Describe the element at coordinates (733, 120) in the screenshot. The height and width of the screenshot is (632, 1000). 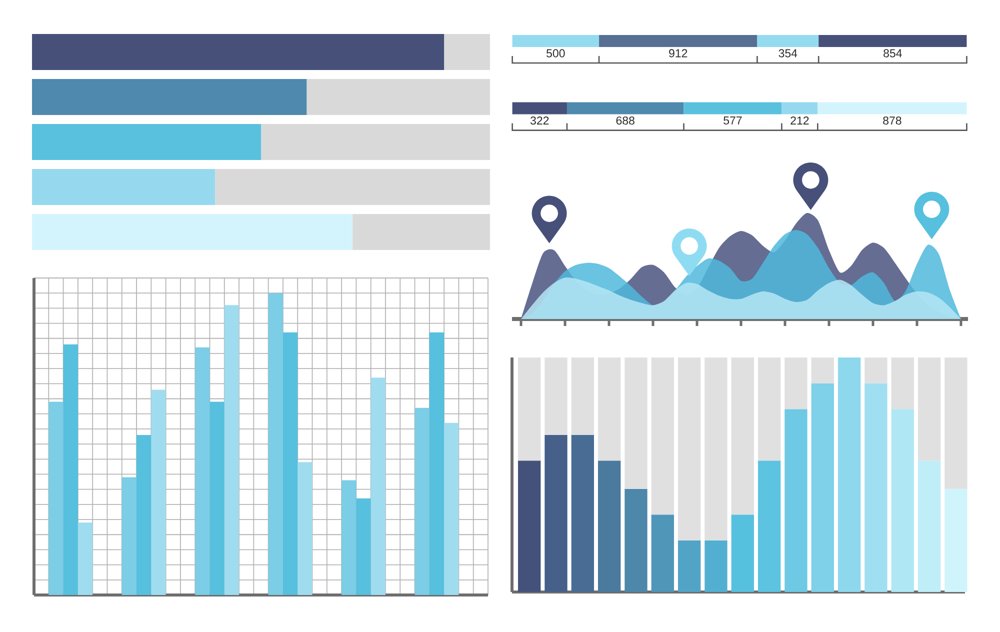
I see `data-label: 577` at that location.